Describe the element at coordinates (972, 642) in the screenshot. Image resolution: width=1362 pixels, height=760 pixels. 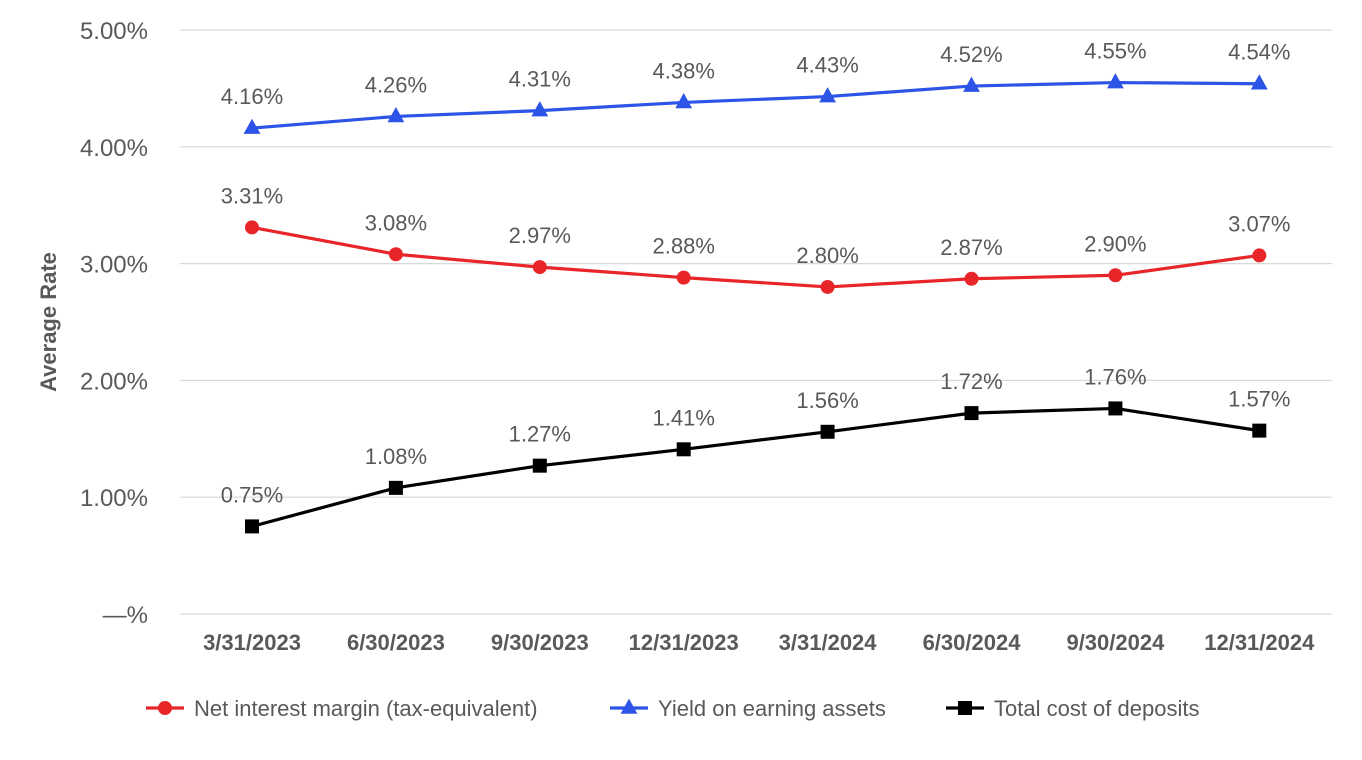
I see `x-tick-label: 6/30/2024` at that location.